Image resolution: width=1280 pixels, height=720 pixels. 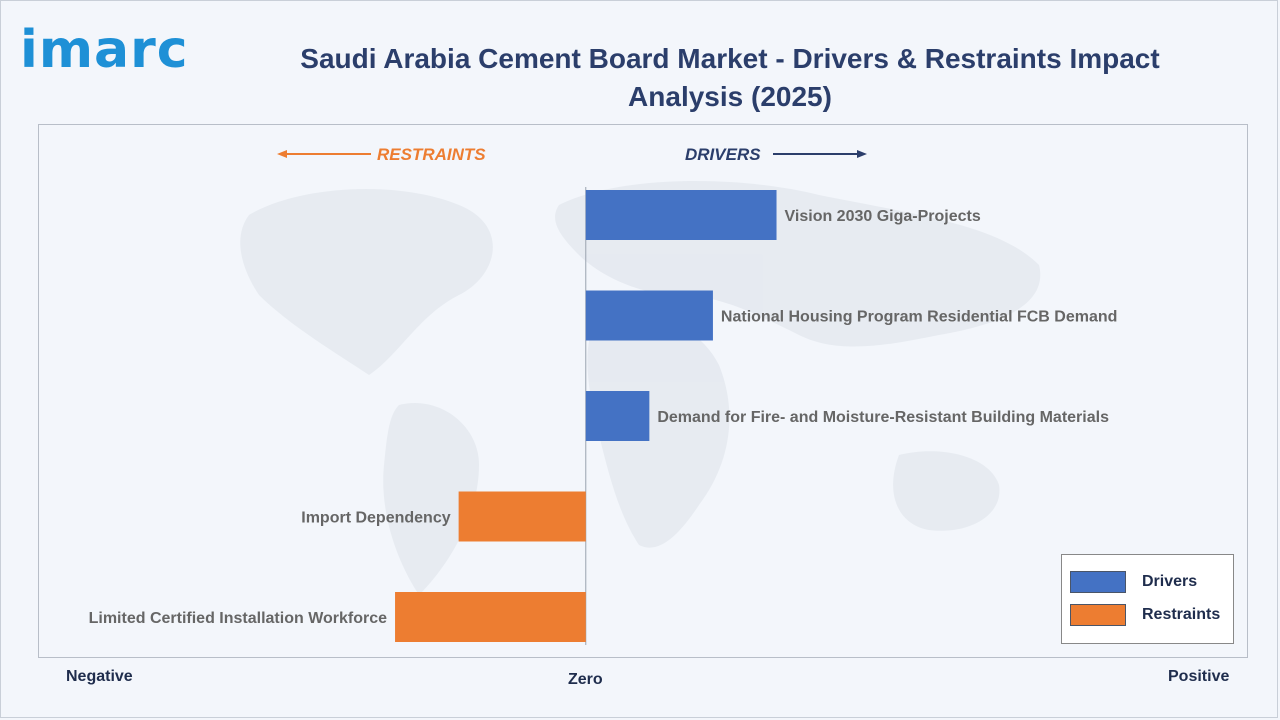 What do you see at coordinates (238, 618) in the screenshot?
I see `bar-label-4: Limited Certified Installation Workforce` at bounding box center [238, 618].